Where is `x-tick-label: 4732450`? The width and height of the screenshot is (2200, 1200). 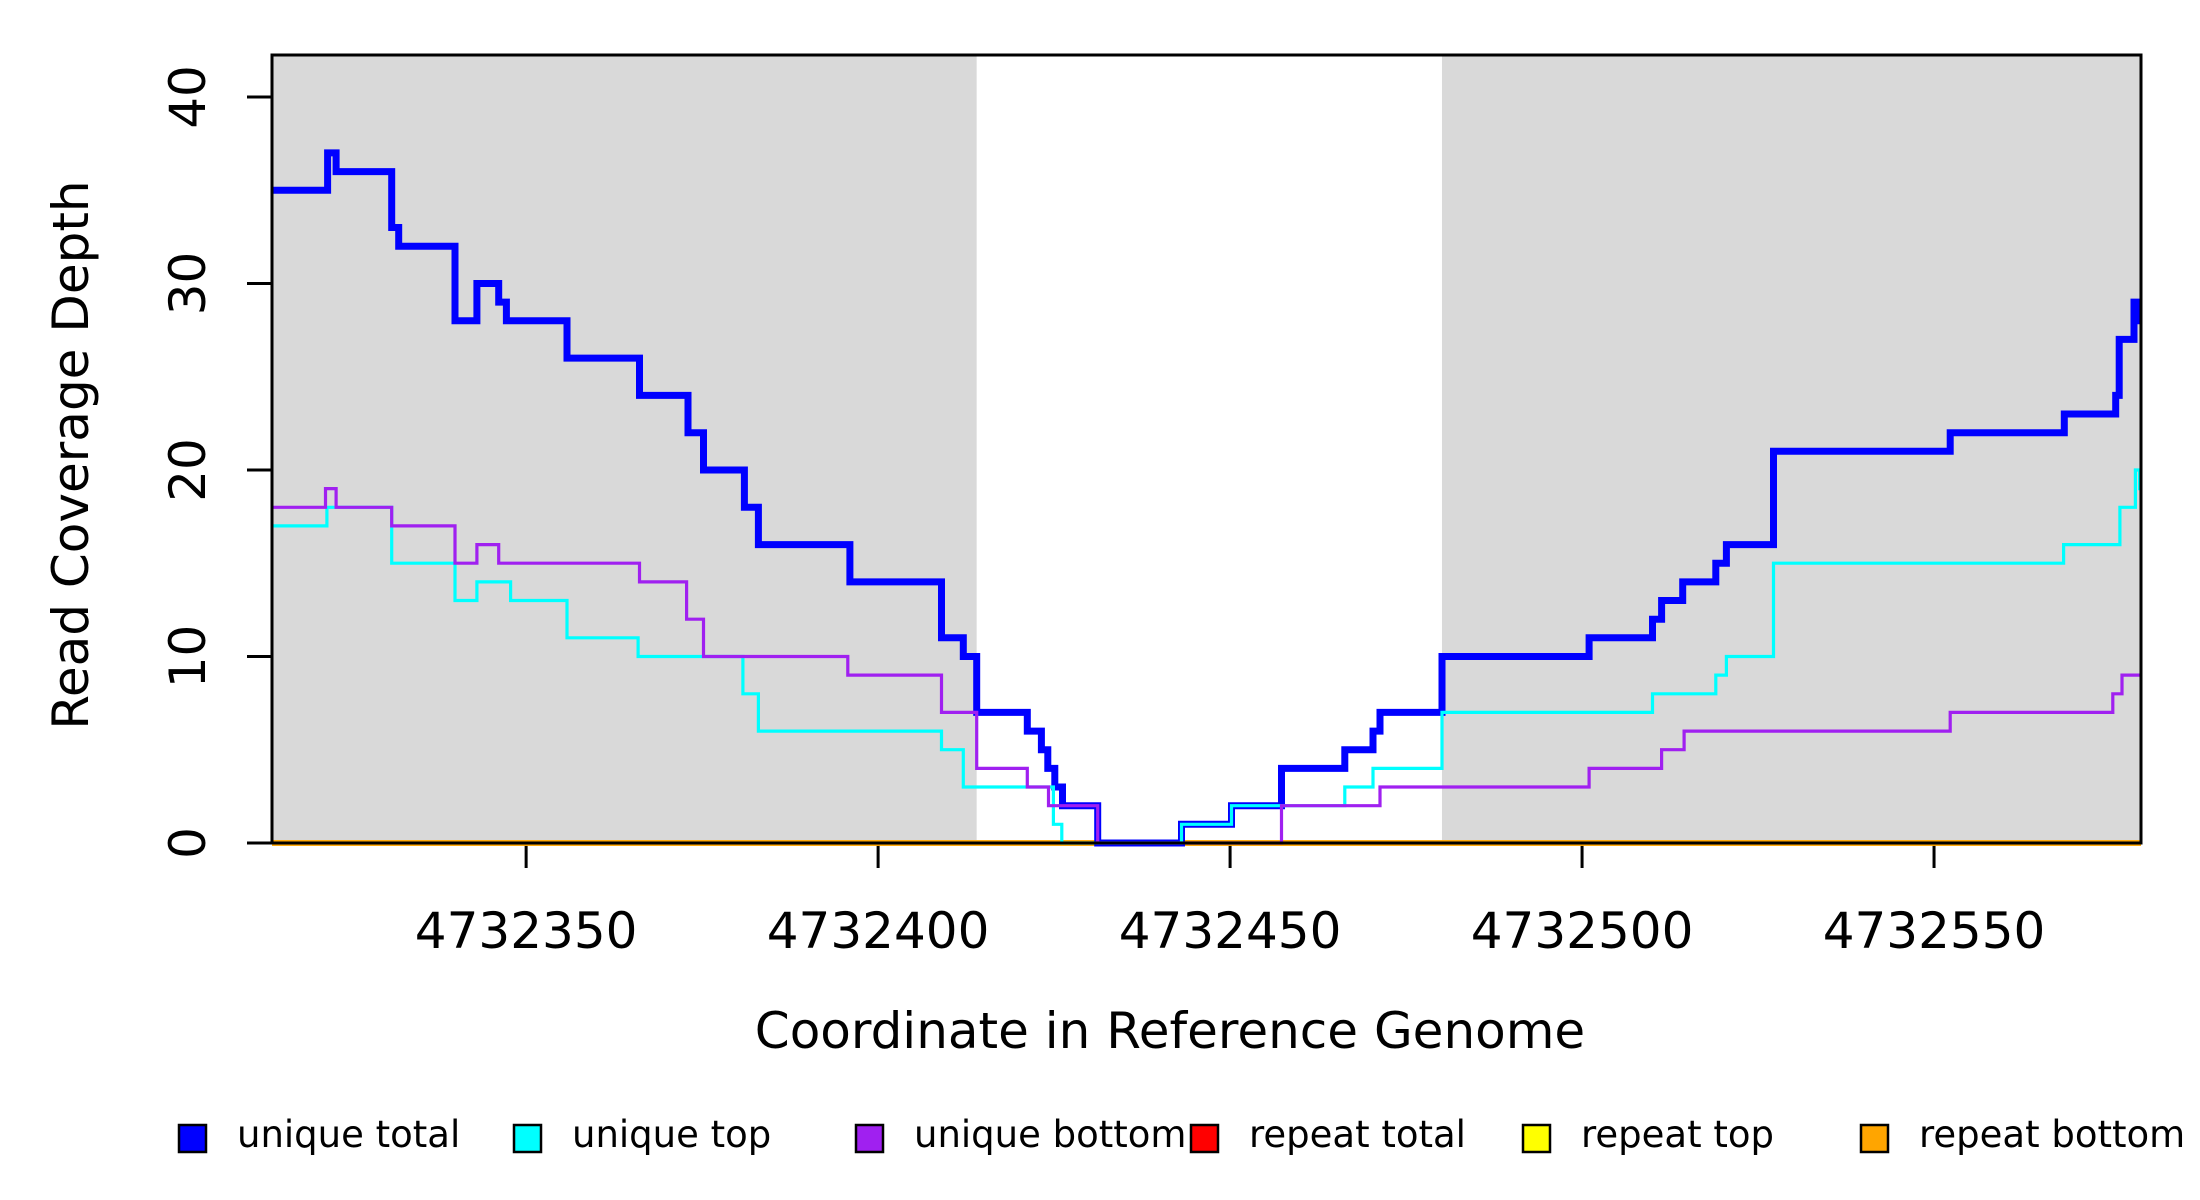 x-tick-label: 4732450 is located at coordinates (1230, 931).